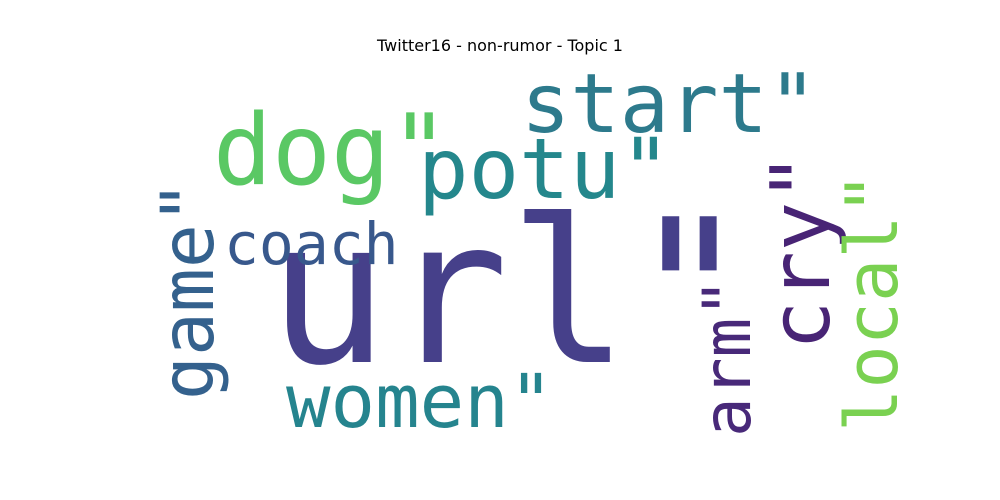 The width and height of the screenshot is (1000, 500). What do you see at coordinates (311, 244) in the screenshot?
I see `word-coach: coach` at bounding box center [311, 244].